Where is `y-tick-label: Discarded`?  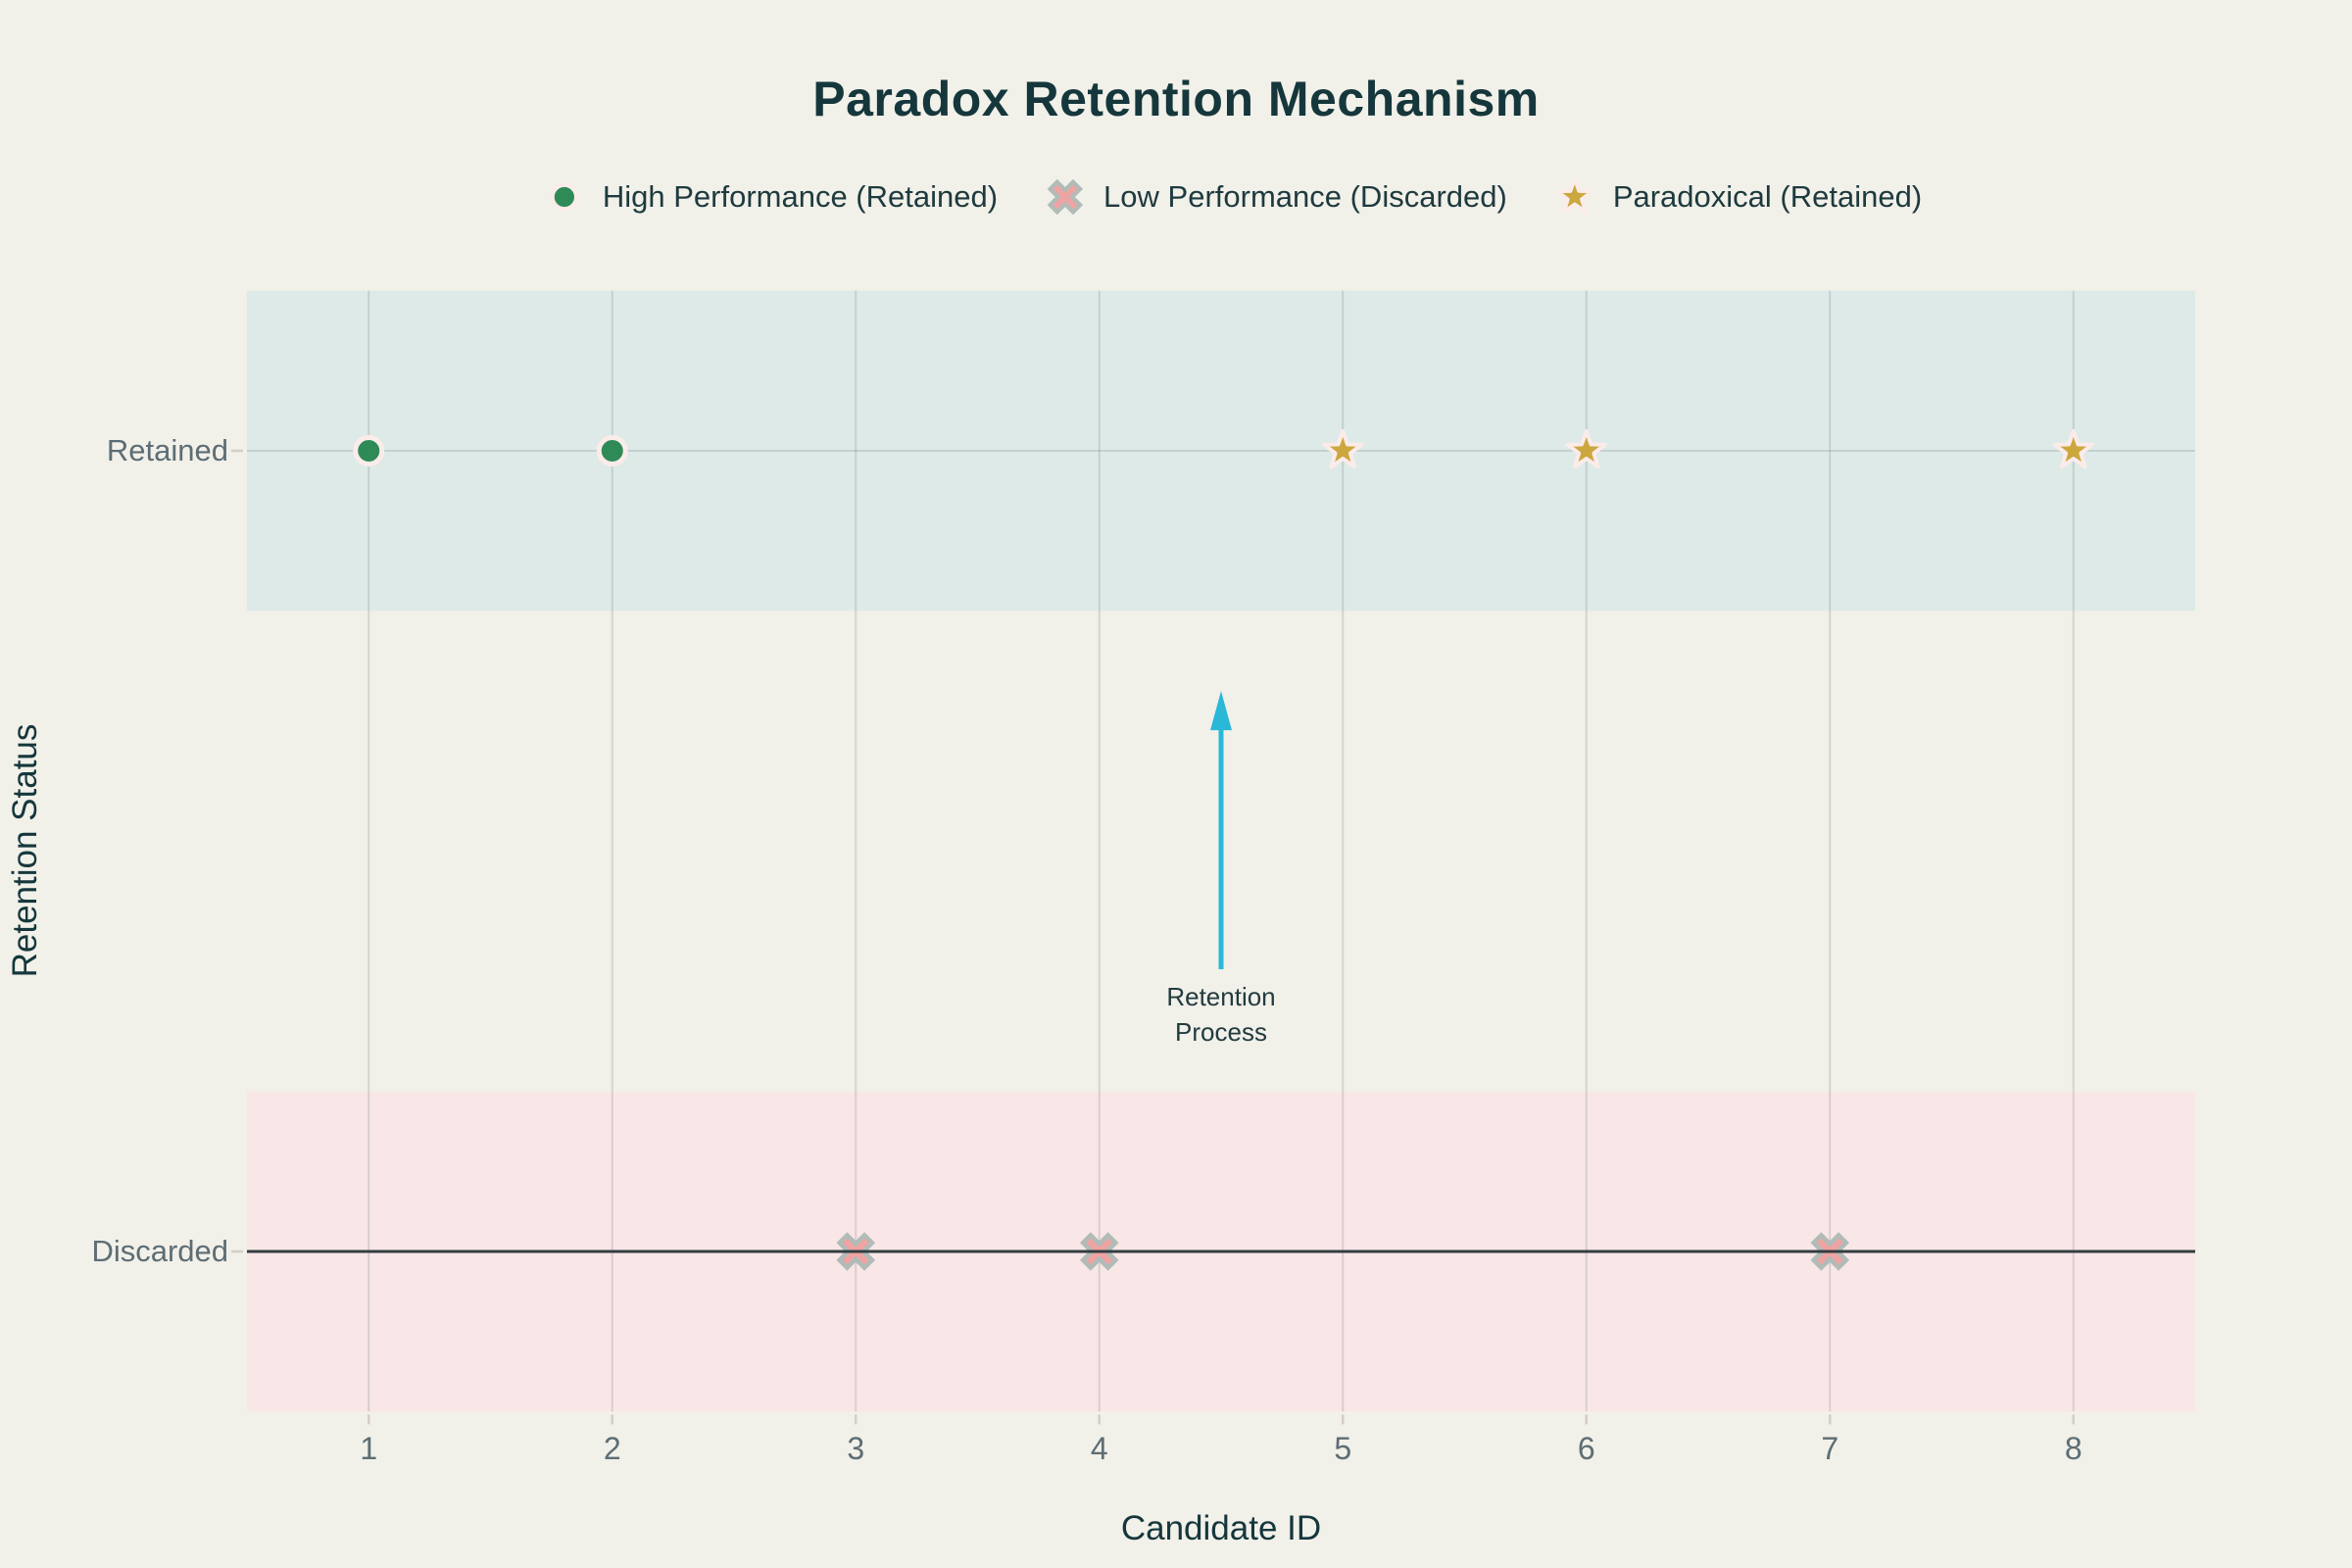 y-tick-label: Discarded is located at coordinates (159, 1251).